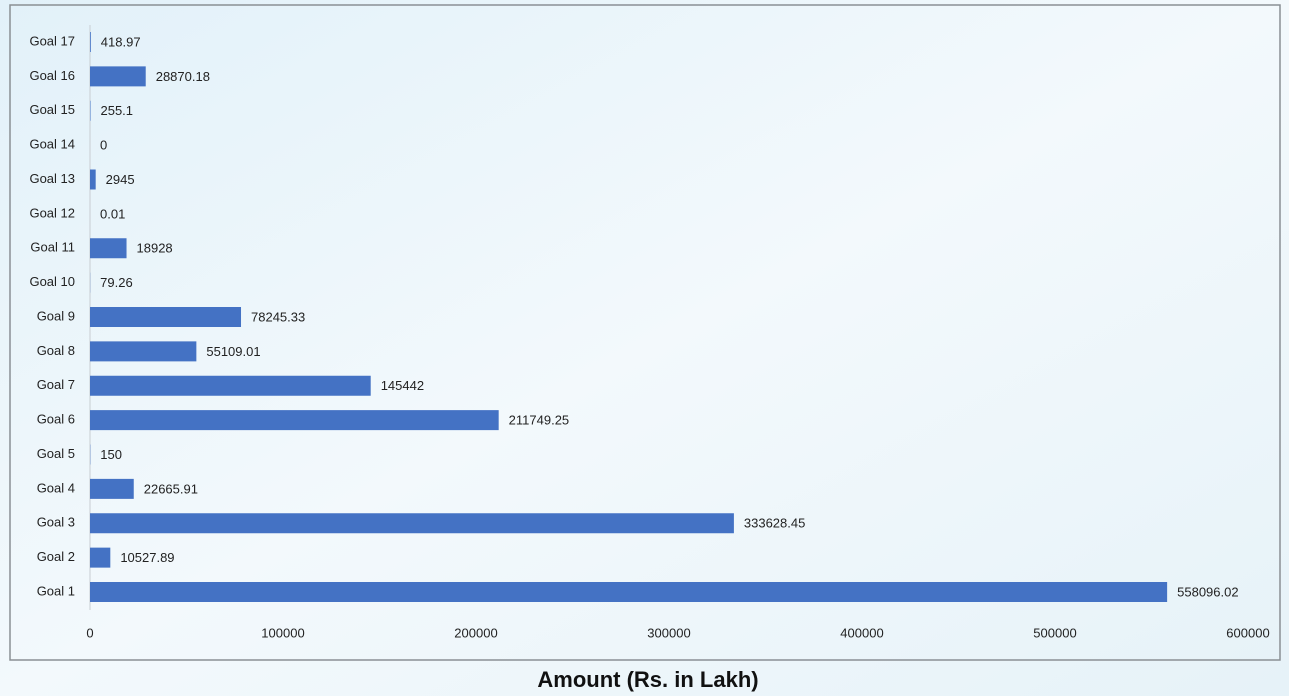 Image resolution: width=1289 pixels, height=696 pixels. Describe the element at coordinates (56, 419) in the screenshot. I see `y-tick-label: Goal 6` at that location.